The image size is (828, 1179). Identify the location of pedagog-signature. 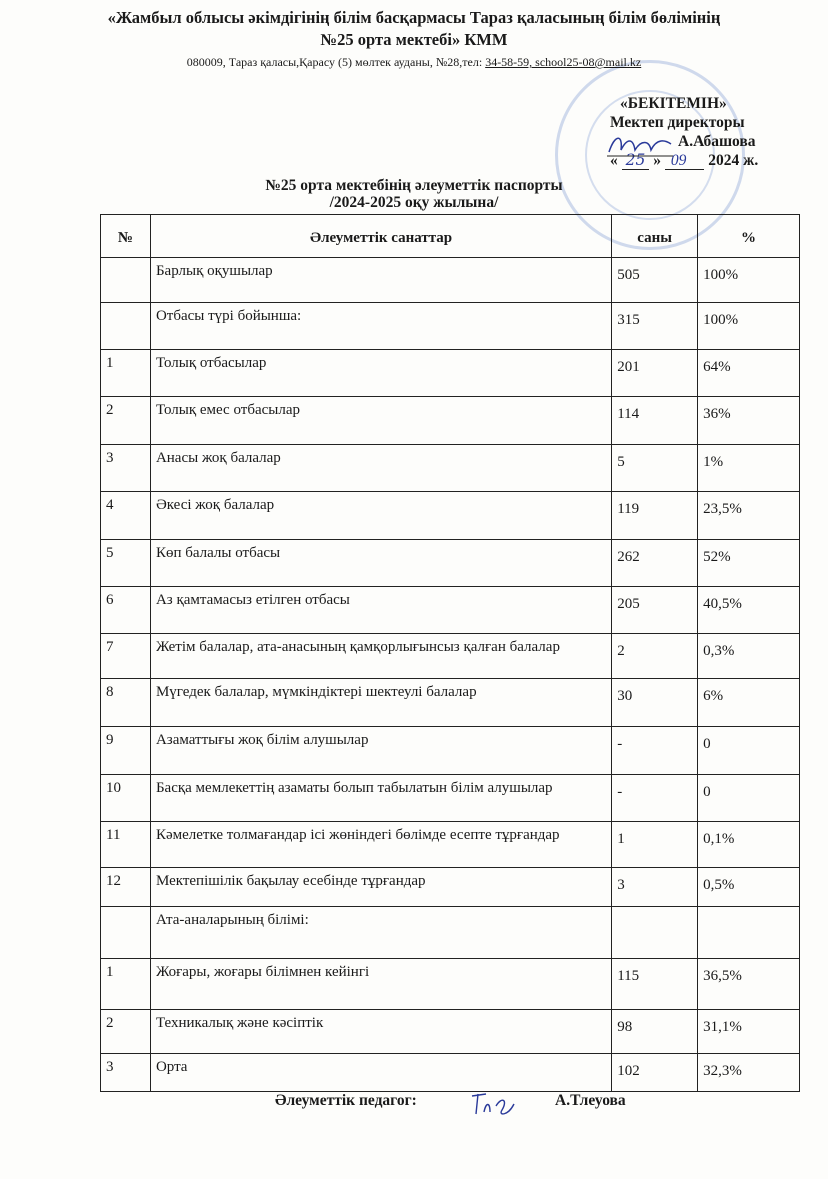
(493, 1104).